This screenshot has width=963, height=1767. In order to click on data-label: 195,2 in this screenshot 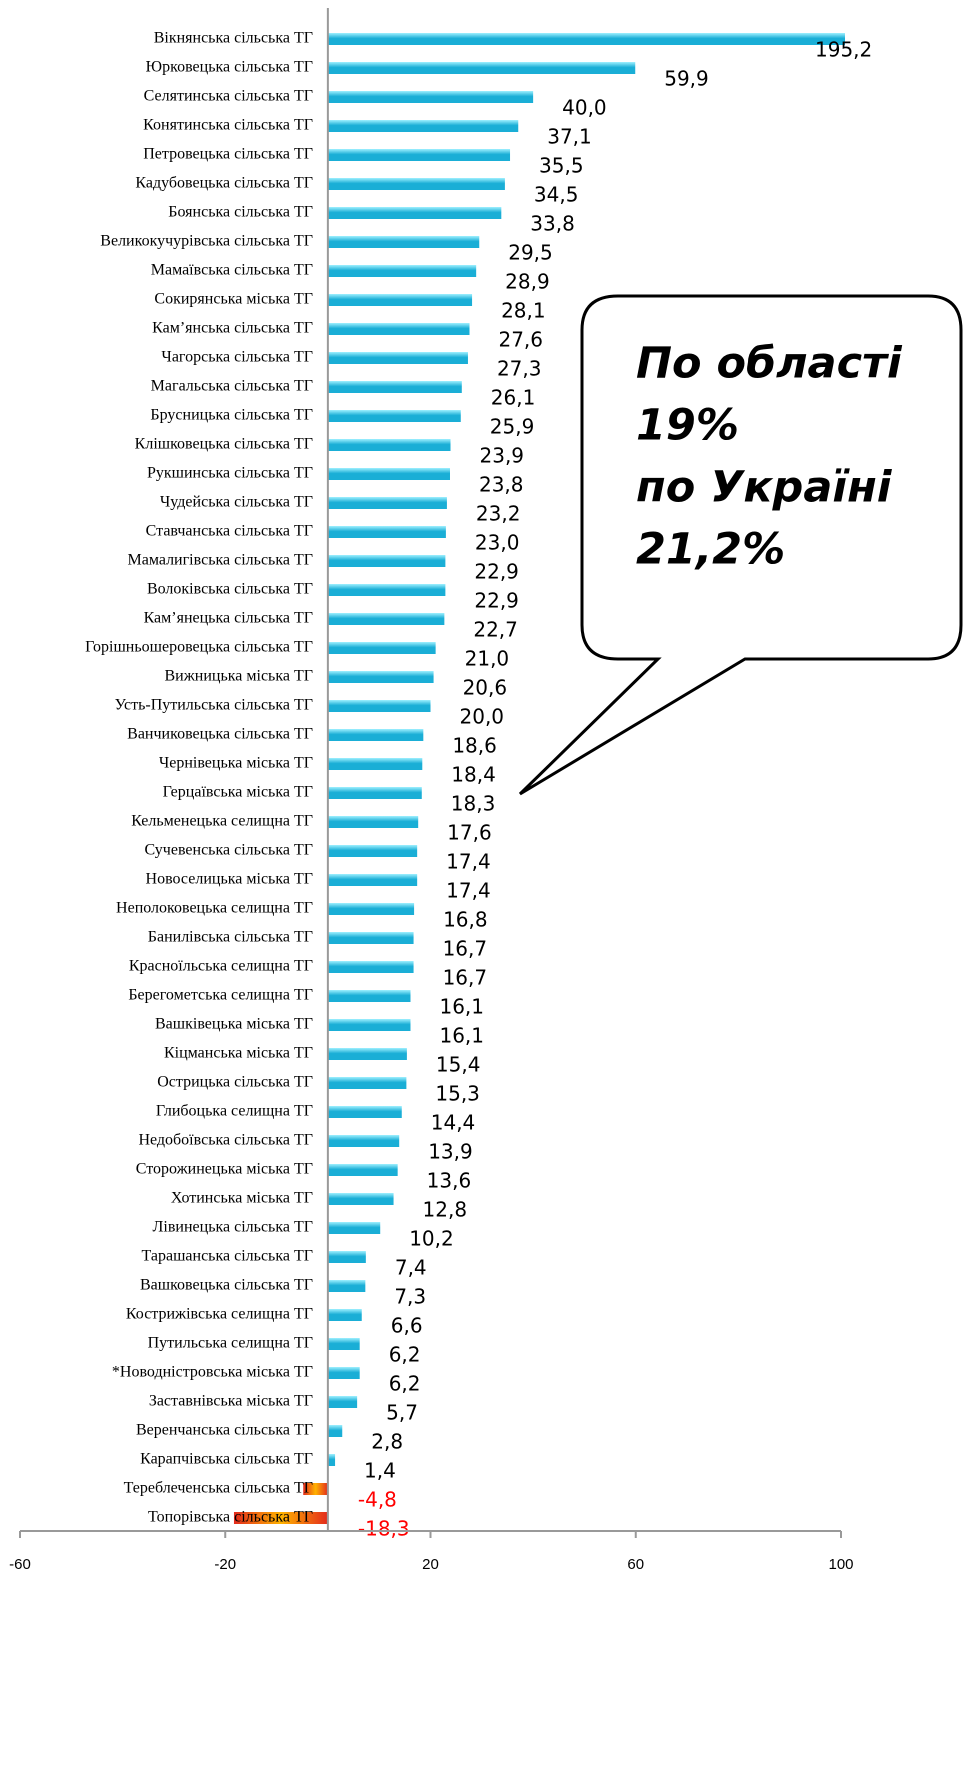, I will do `click(843, 50)`.